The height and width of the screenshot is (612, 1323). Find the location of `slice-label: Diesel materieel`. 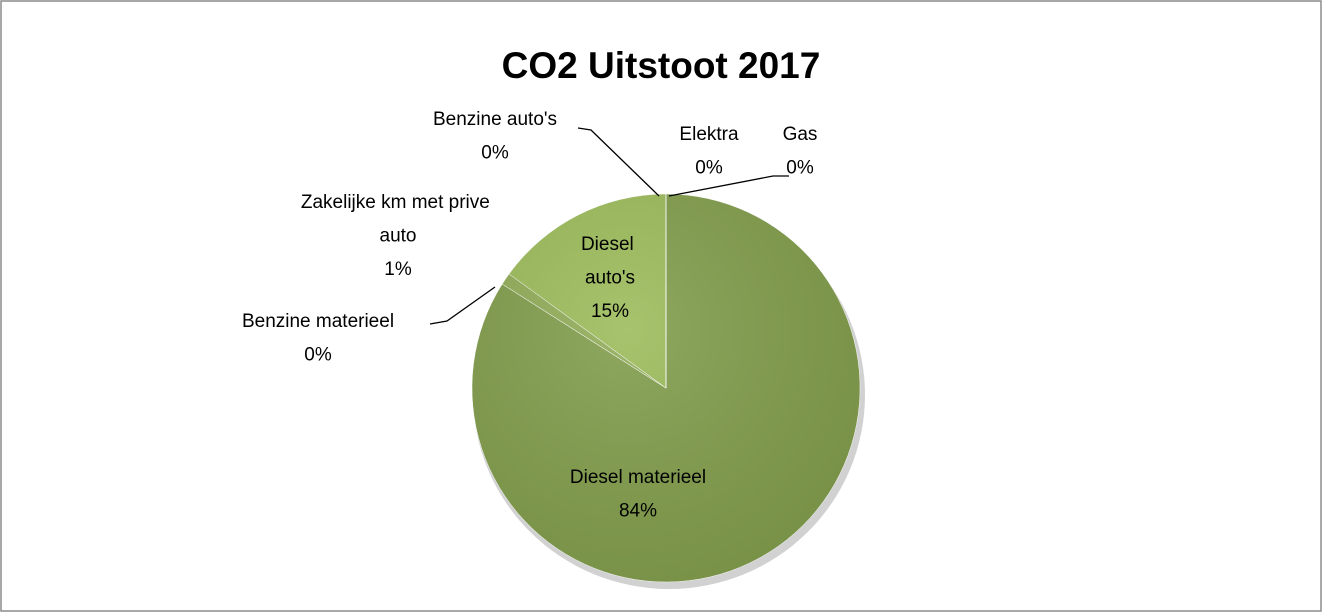

slice-label: Diesel materieel is located at coordinates (638, 477).